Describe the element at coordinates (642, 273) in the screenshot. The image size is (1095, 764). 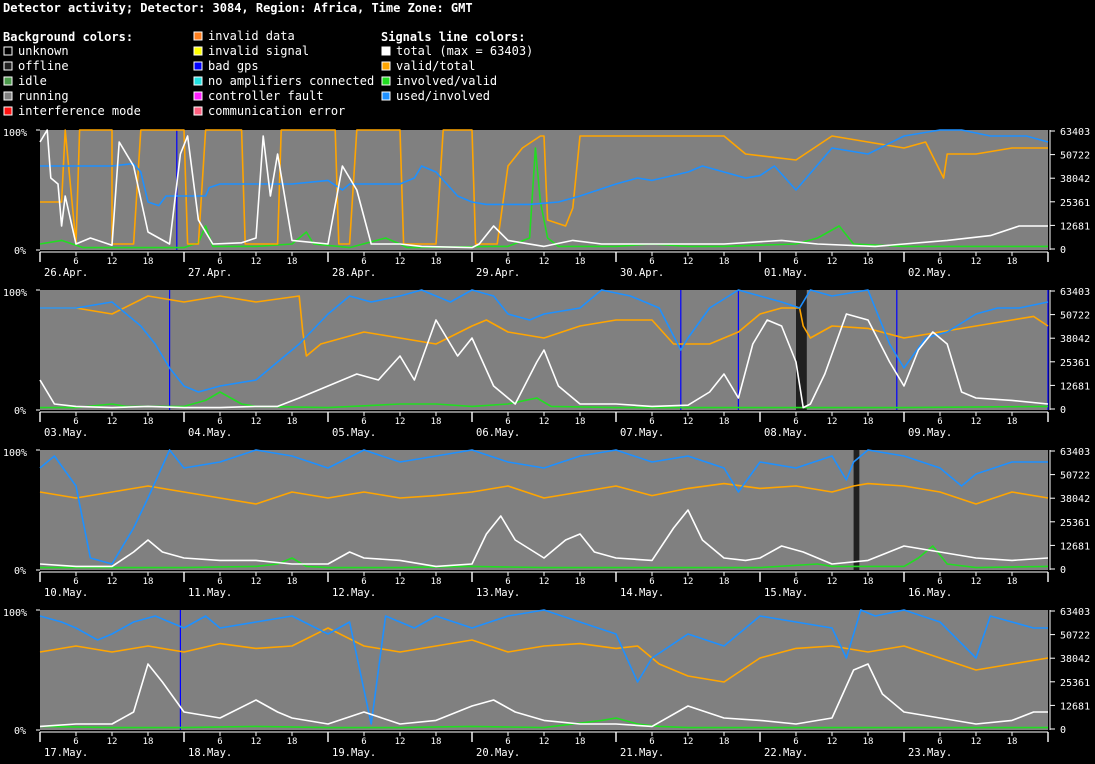
I see `day-label: 30.Apr.` at that location.